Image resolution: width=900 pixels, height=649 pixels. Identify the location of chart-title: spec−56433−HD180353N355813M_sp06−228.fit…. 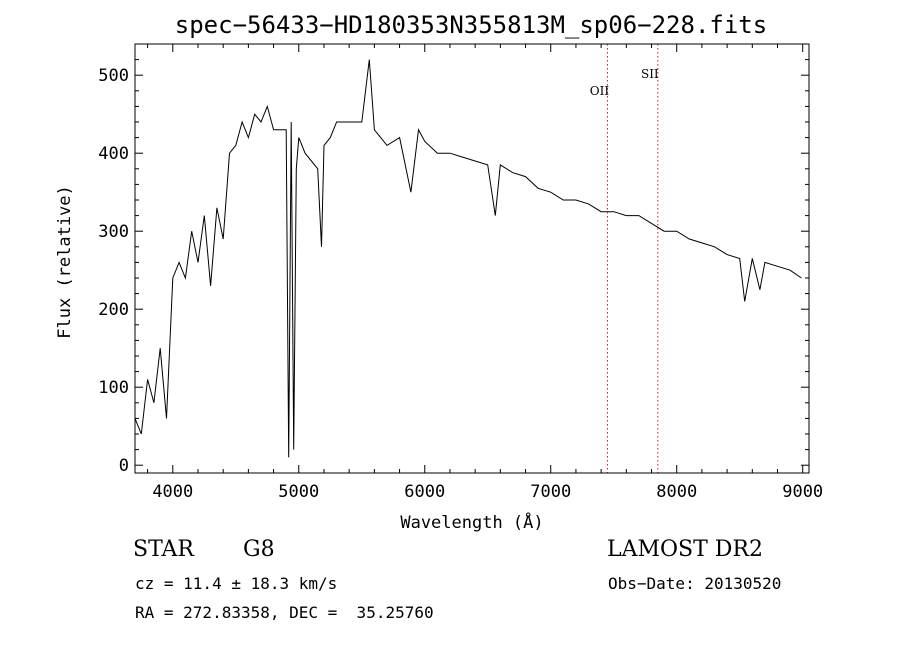
(471, 25).